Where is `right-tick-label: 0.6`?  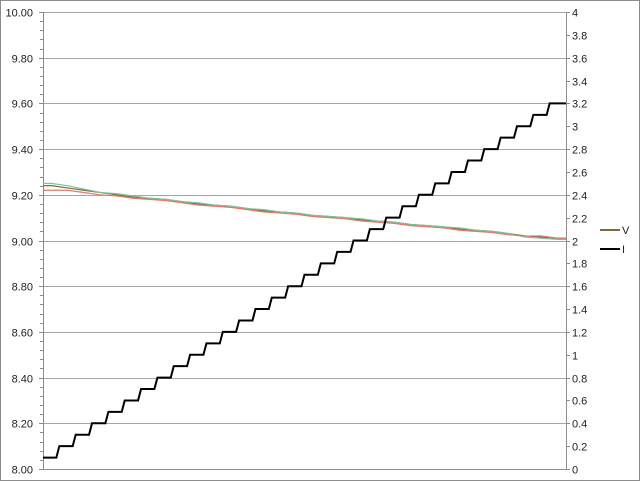 right-tick-label: 0.6 is located at coordinates (579, 402).